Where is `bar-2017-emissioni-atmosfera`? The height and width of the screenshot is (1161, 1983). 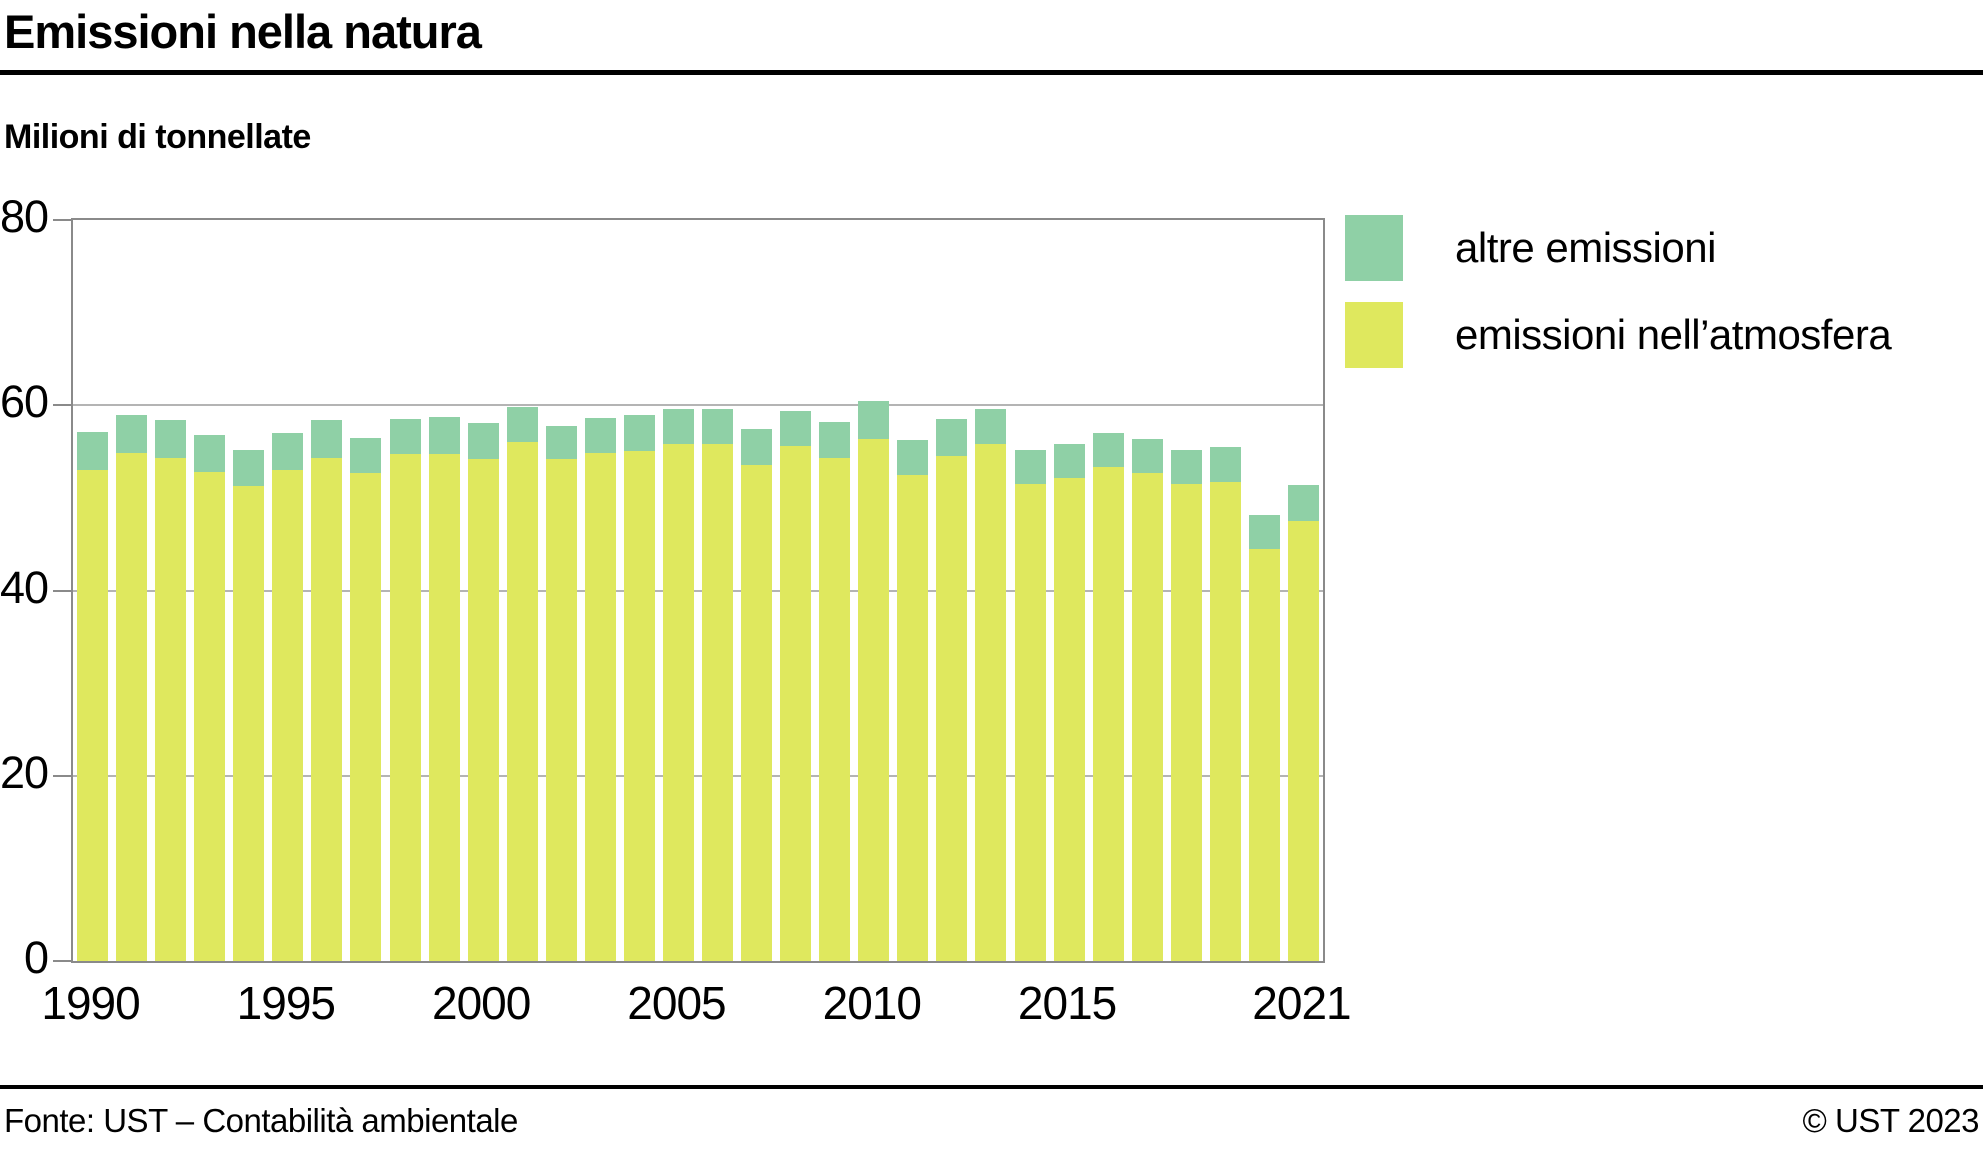 bar-2017-emissioni-atmosfera is located at coordinates (1147, 716).